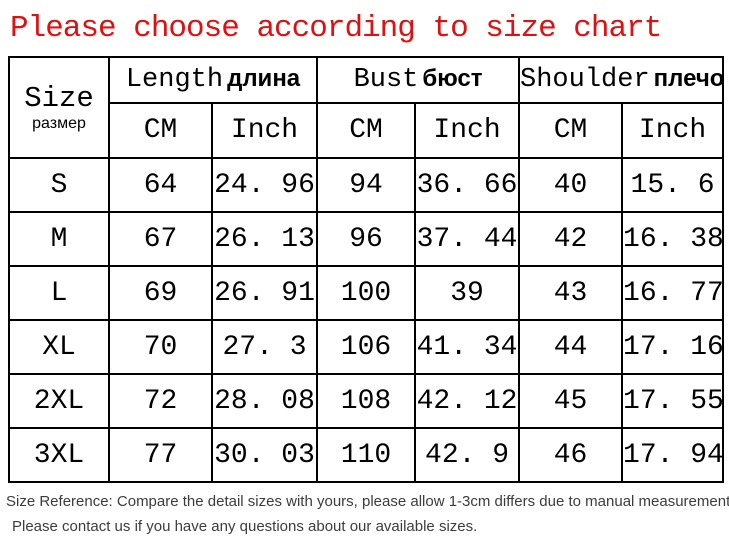 This screenshot has width=729, height=560. What do you see at coordinates (571, 185) in the screenshot?
I see `shoulder-cm-cell: 40` at bounding box center [571, 185].